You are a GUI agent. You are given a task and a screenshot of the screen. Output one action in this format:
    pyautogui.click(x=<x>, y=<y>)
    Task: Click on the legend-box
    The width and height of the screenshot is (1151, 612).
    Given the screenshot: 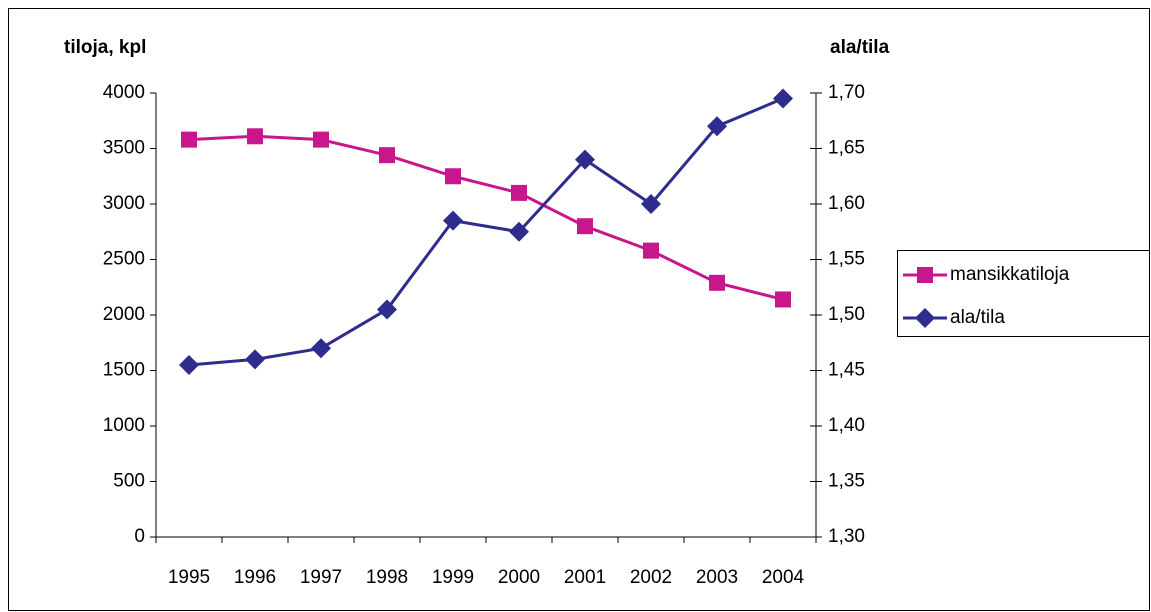 What is the action you would take?
    pyautogui.click(x=1023, y=293)
    